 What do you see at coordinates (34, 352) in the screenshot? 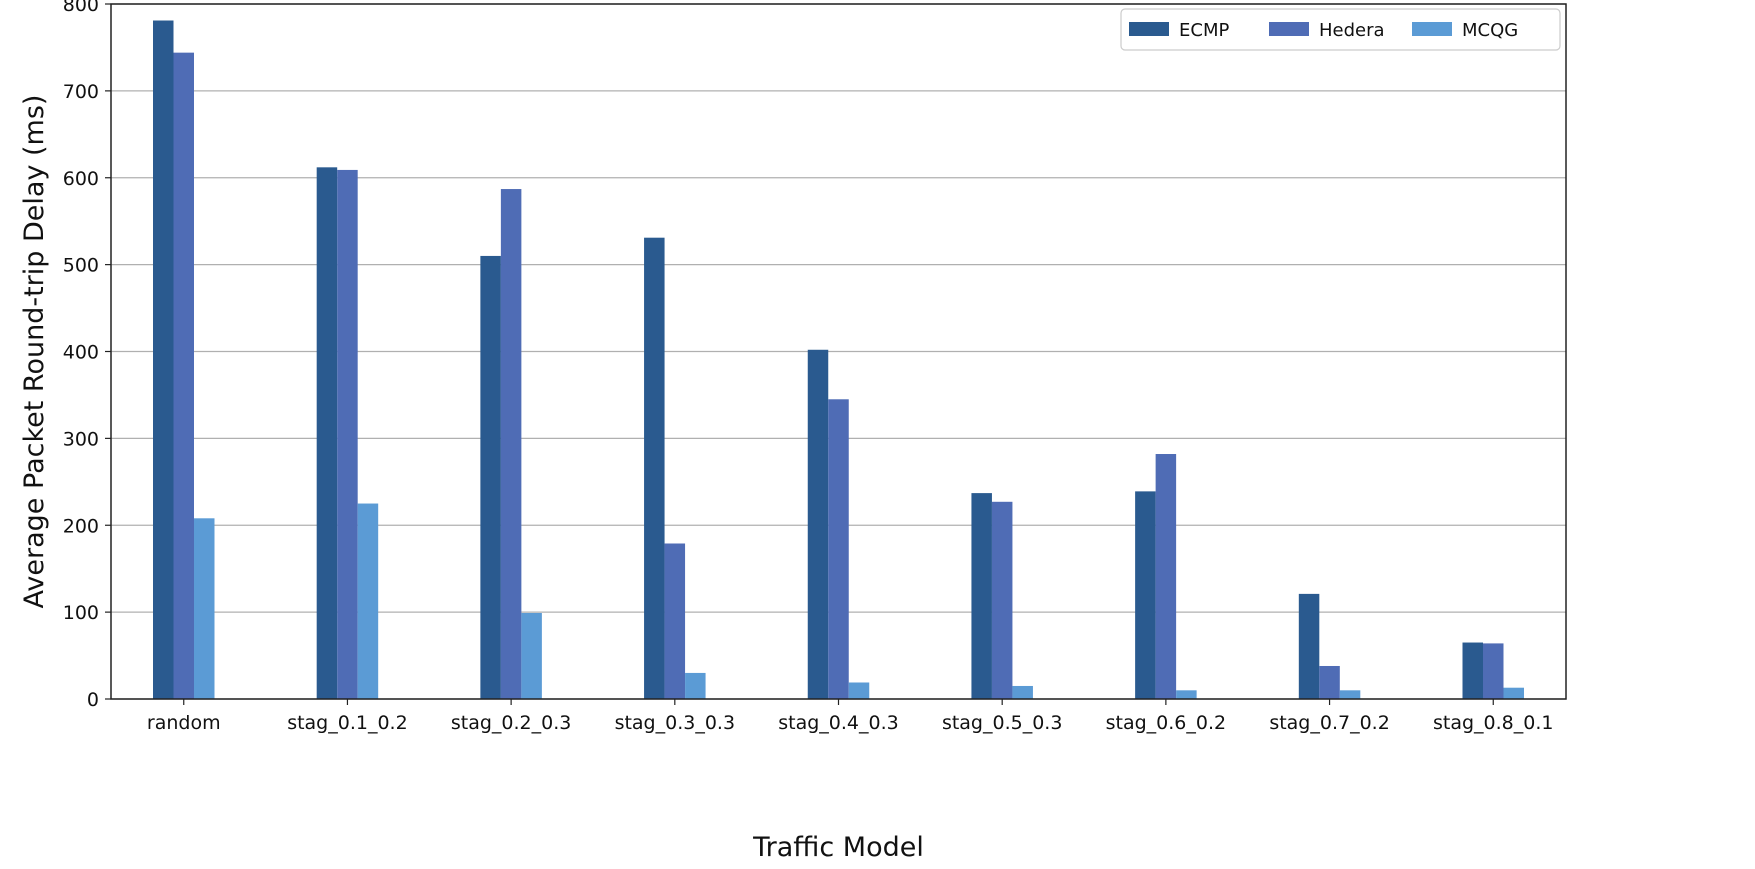
I see `y-axis-title: Average Packet Round-trip Delay (ms)` at bounding box center [34, 352].